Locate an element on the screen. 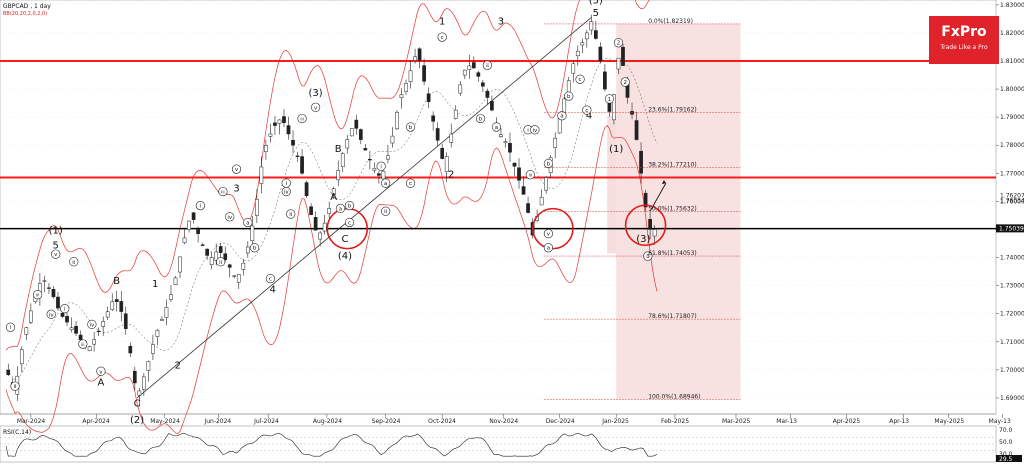 The height and width of the screenshot is (474, 1024). x-tick-label: Nov-2024 is located at coordinates (503, 421).